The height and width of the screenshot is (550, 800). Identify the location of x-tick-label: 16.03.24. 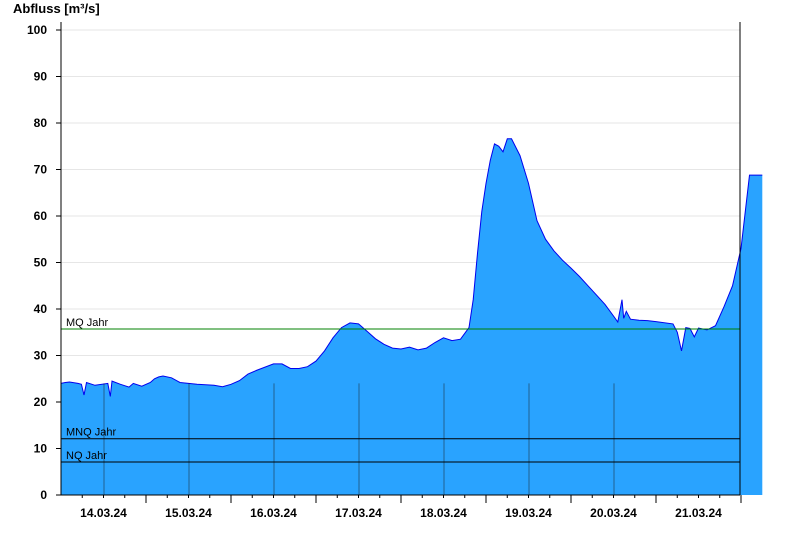
(273, 513).